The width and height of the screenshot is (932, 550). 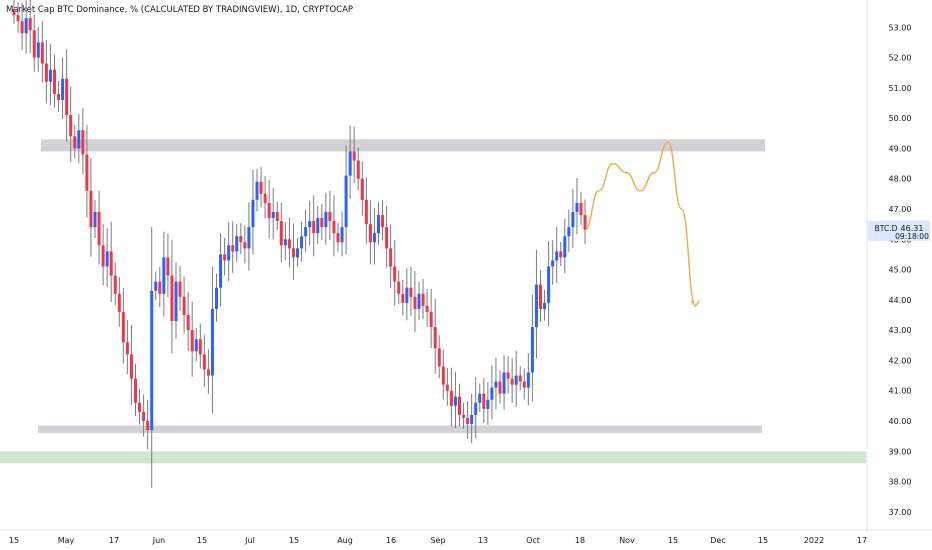 I want to click on zone-resistance, so click(x=403, y=145).